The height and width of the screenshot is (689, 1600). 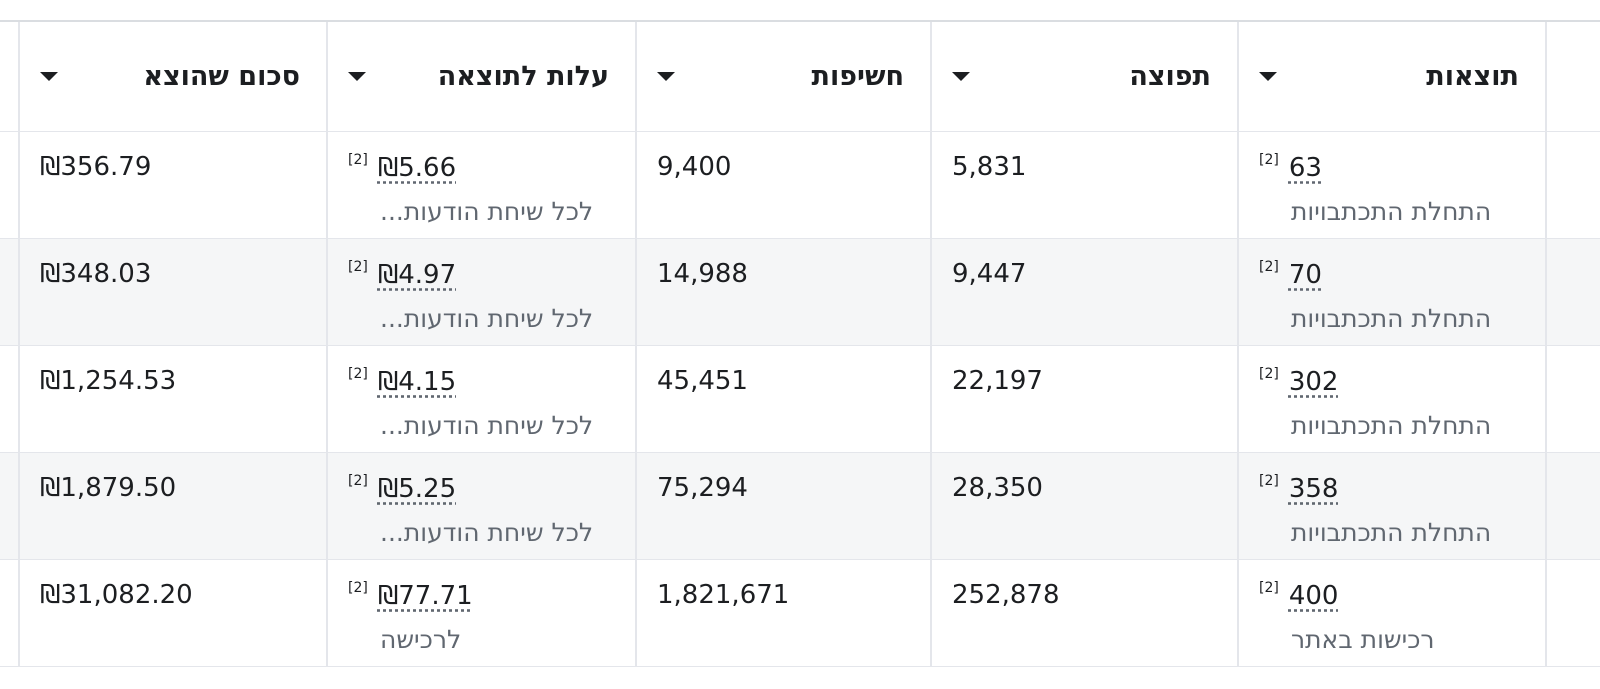 I want to click on cell-value: [2] 358, so click(x=1392, y=478).